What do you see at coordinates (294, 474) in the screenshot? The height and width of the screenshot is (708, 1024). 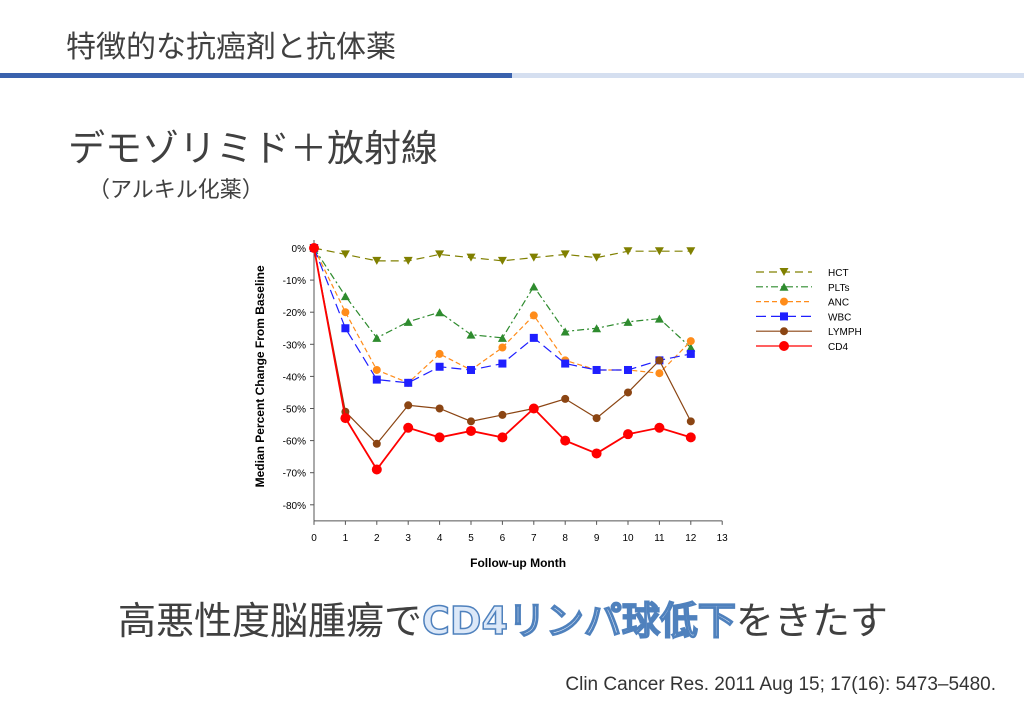 I see `y-tick-label: -70%` at bounding box center [294, 474].